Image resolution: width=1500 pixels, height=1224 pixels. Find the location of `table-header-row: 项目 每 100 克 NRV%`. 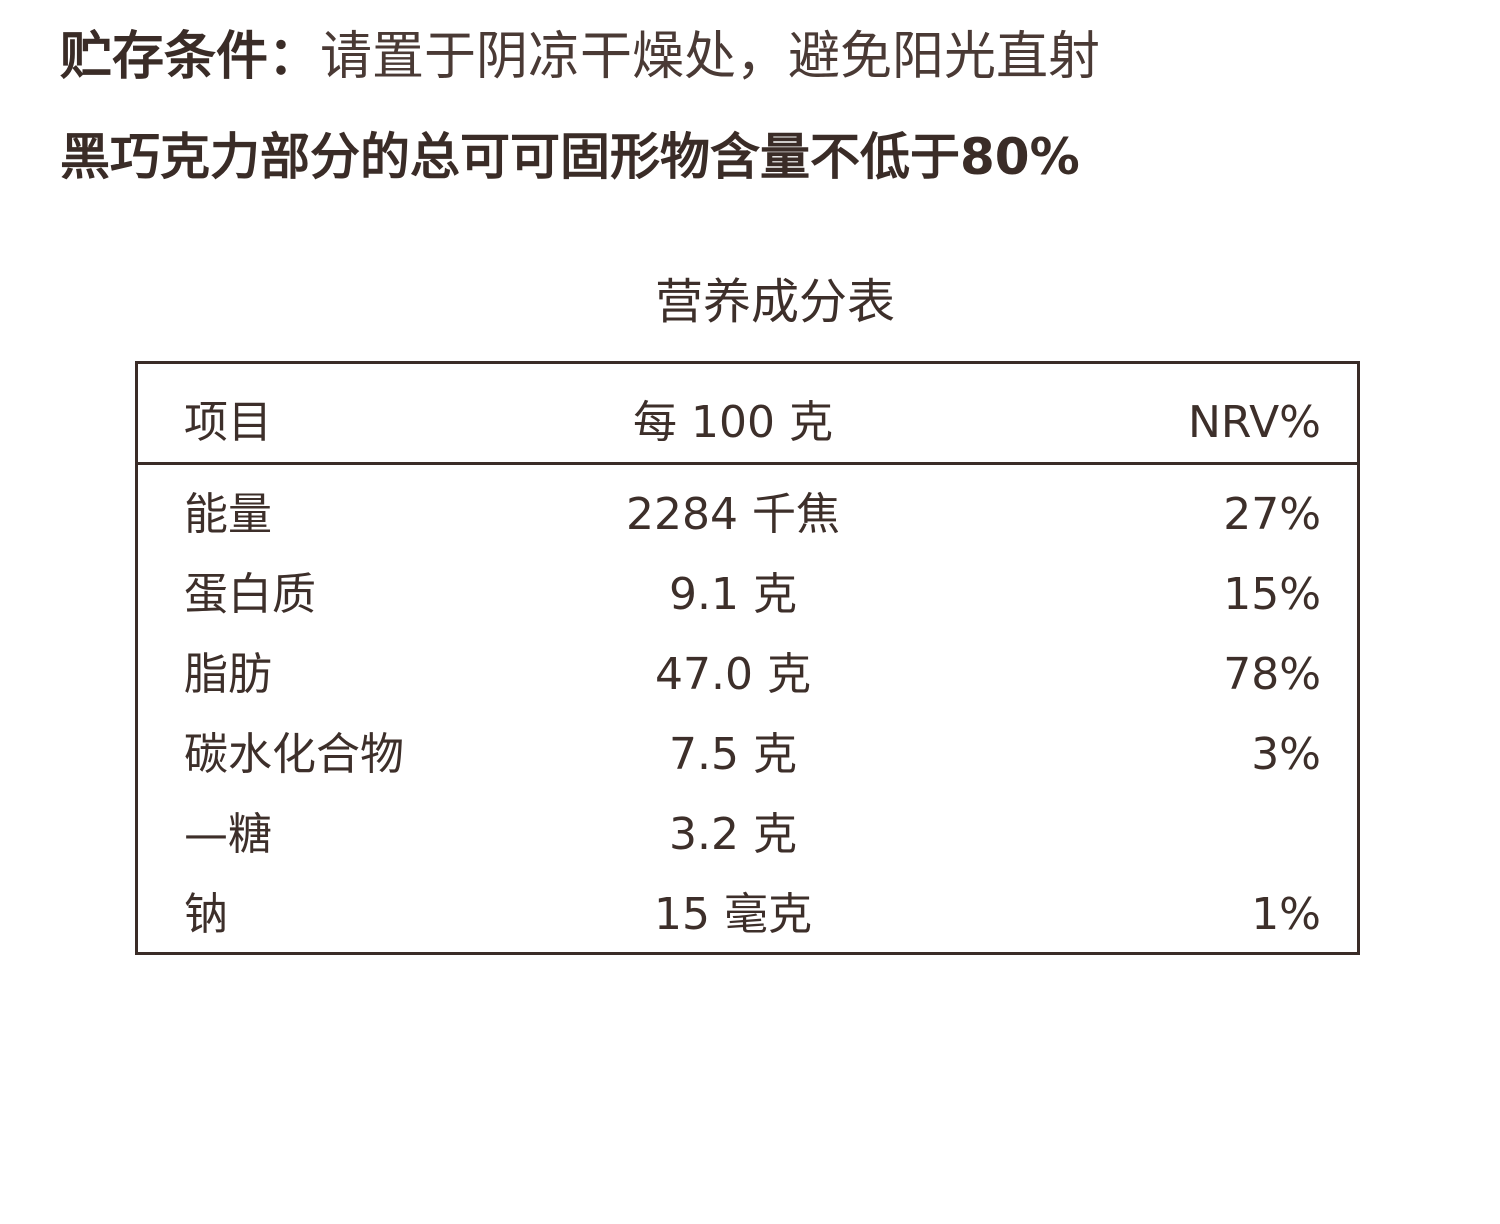

table-header-row: 项目 每 100 克 NRV% is located at coordinates (747, 414).